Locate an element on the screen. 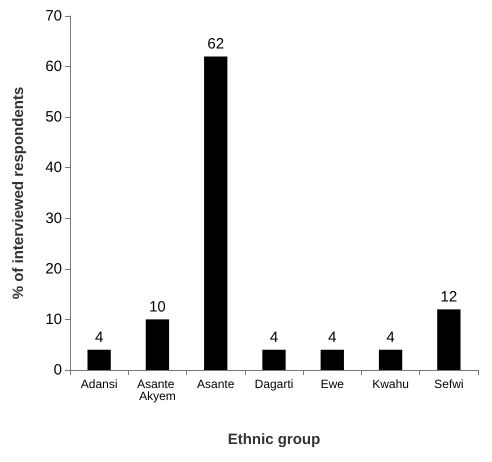 The height and width of the screenshot is (462, 492). x-tick-label: Adansi is located at coordinates (99, 384).